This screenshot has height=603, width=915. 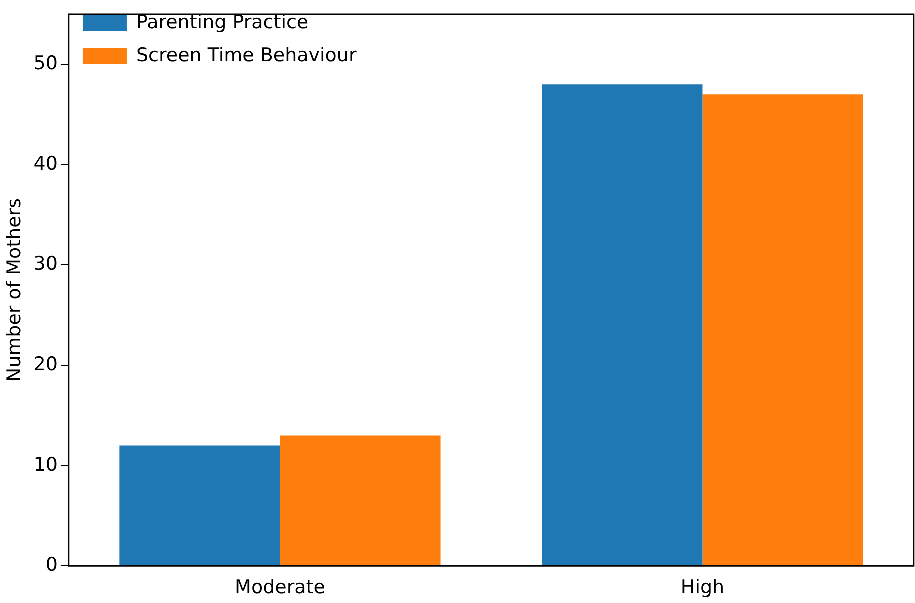 What do you see at coordinates (46, 63) in the screenshot?
I see `y-tick-label: 50` at bounding box center [46, 63].